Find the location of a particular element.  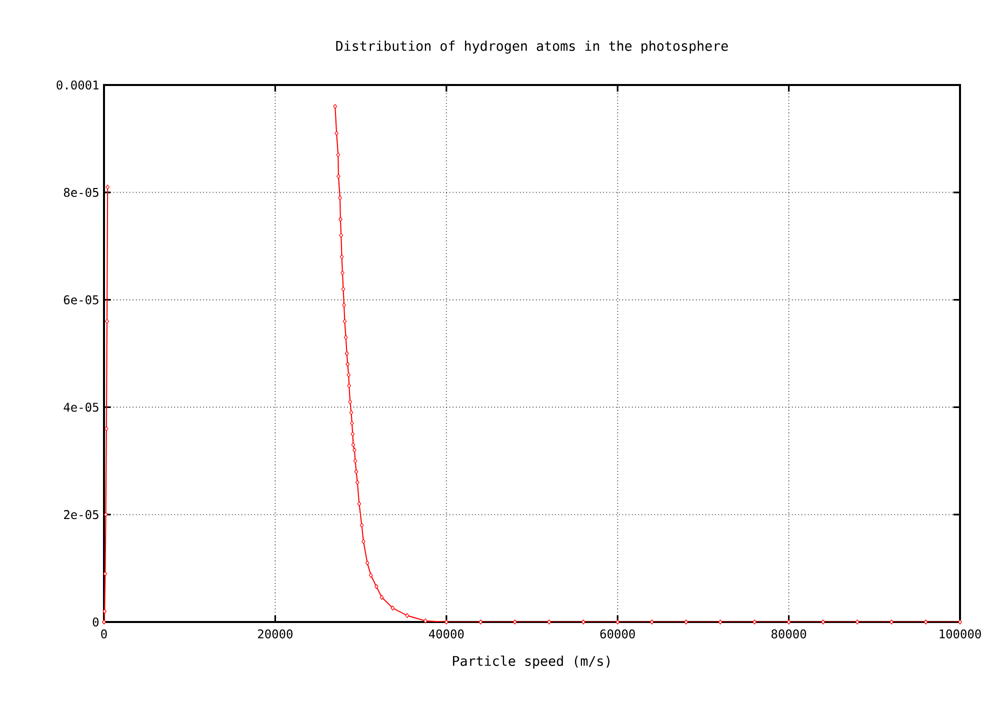

chart-title: Distribution of hydrogen atoms in the photosphere is located at coordinates (532, 47).